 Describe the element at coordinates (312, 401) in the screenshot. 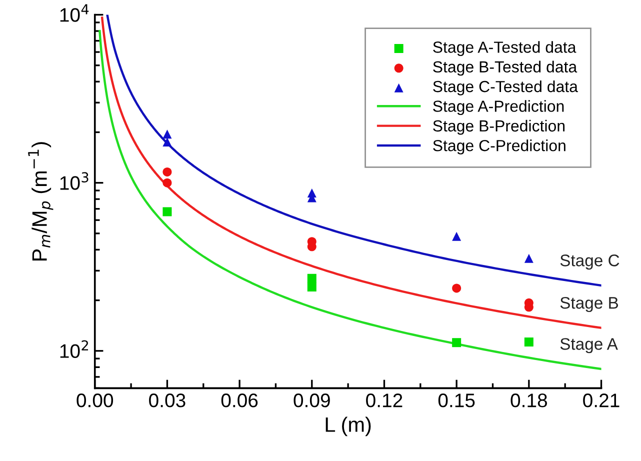

I see `x-tick-label: 0.09` at that location.